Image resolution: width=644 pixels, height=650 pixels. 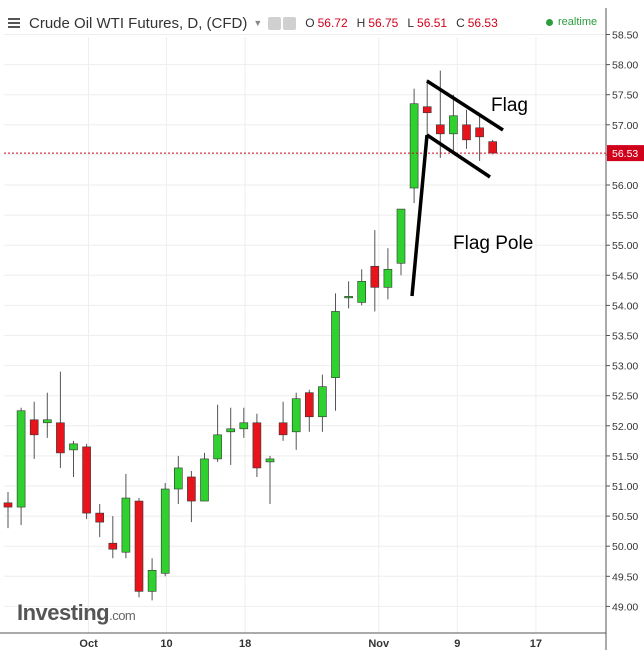 I want to click on realtime-label: realtime, so click(x=578, y=22).